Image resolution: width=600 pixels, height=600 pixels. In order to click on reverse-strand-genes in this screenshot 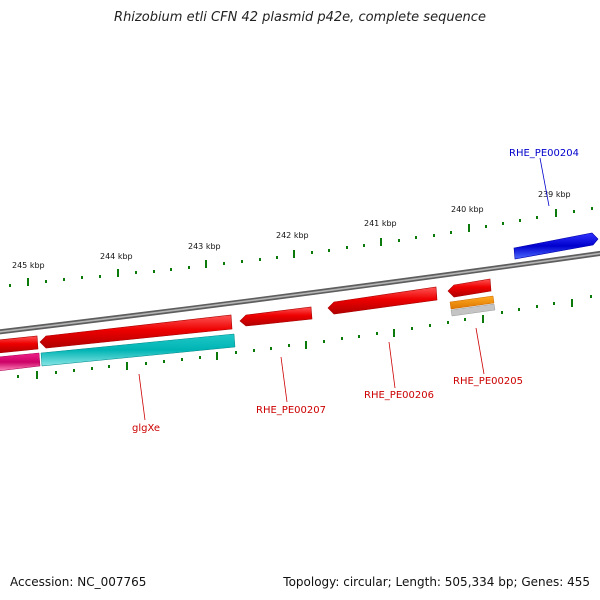, I will do `click(246, 316)`.